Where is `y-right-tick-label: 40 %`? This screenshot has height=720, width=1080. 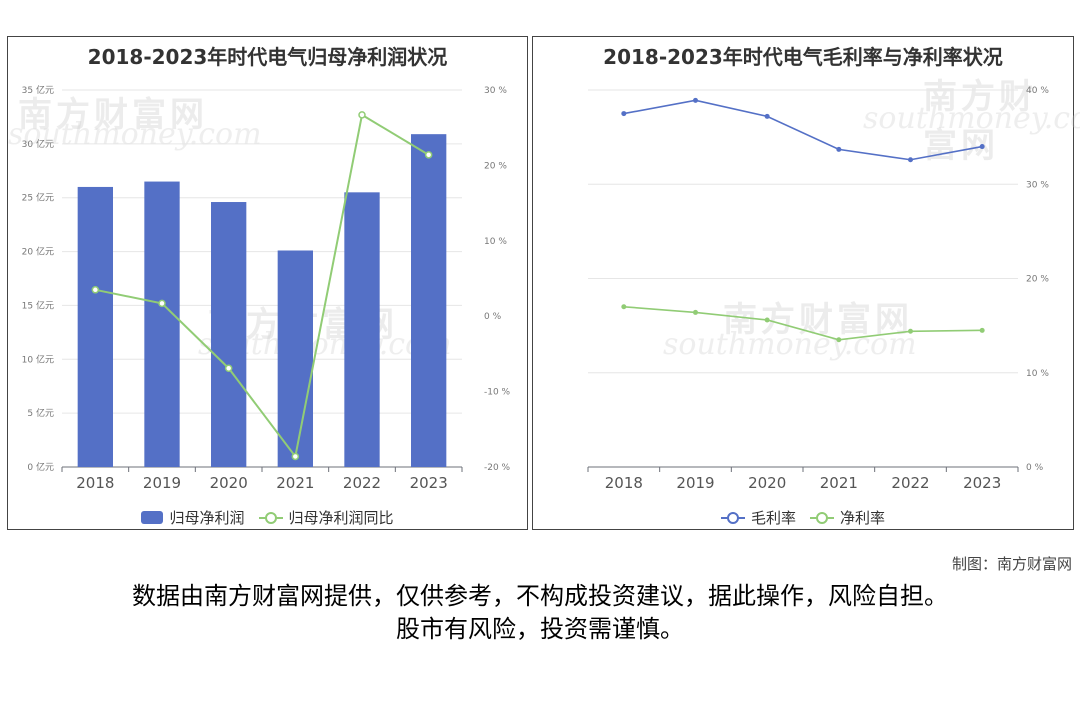
y-right-tick-label: 40 % is located at coordinates (1037, 91).